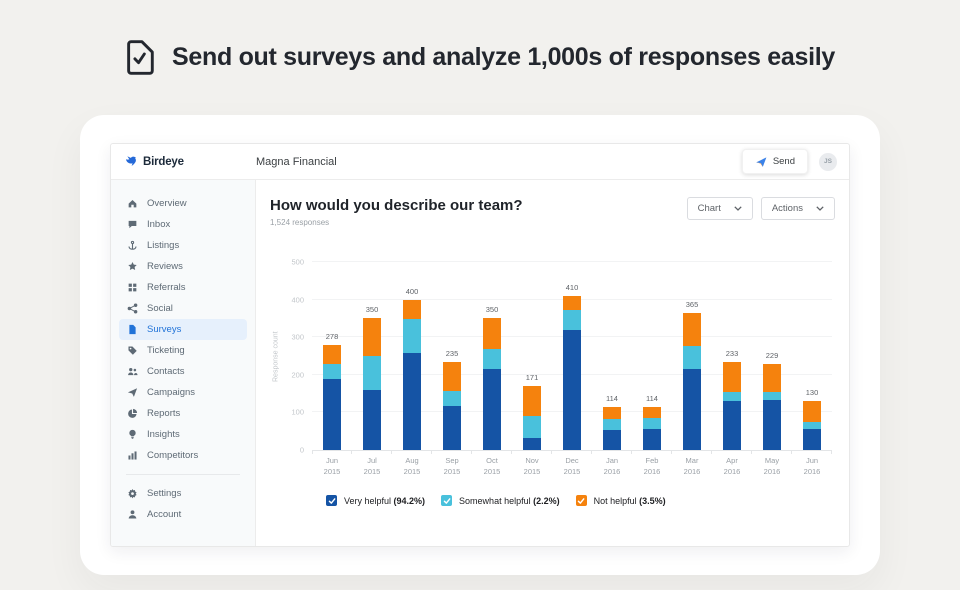 This screenshot has width=960, height=590. I want to click on responses-count: 1,524 responses, so click(300, 222).